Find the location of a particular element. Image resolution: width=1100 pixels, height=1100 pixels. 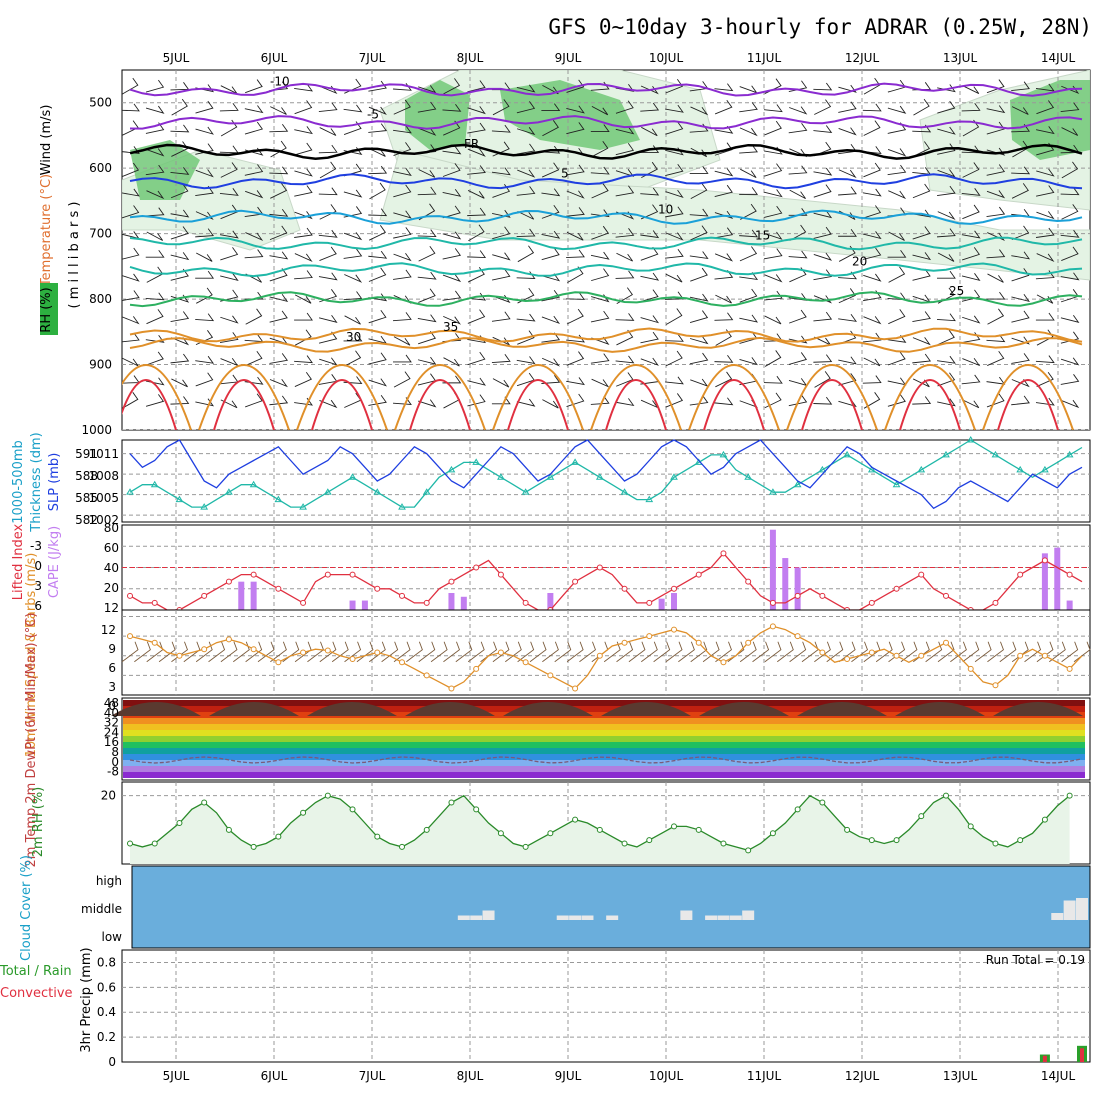

precip-axis: 0.8 0.6 0.4 0.2 0 is located at coordinates (106, 1012).